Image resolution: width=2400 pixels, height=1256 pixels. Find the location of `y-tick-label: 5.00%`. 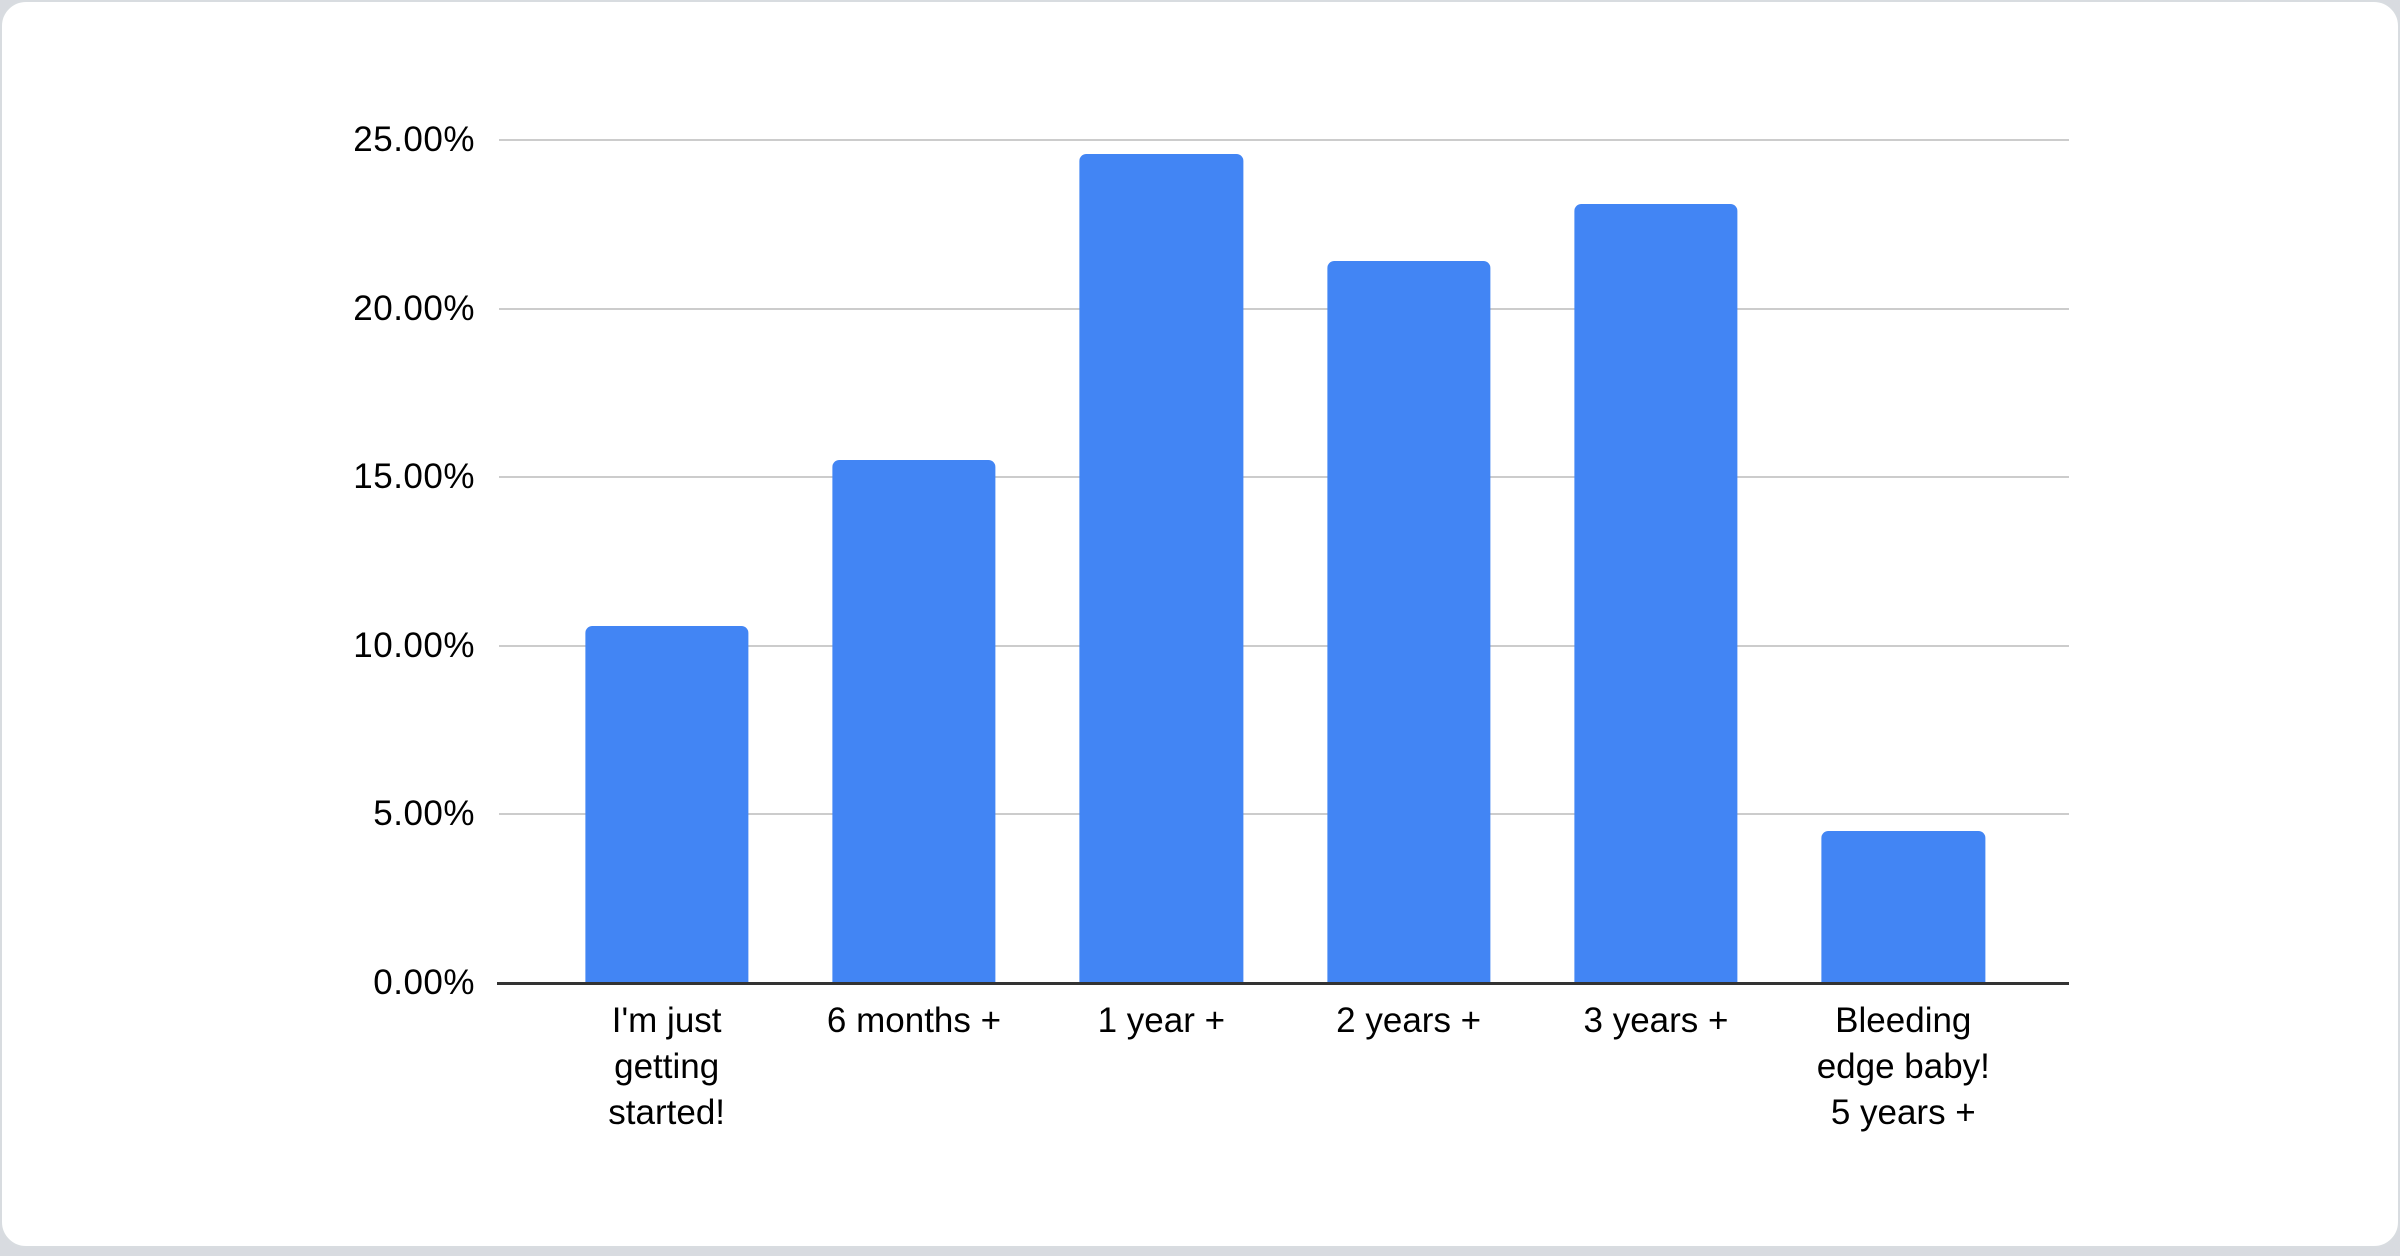

y-tick-label: 5.00% is located at coordinates (424, 814).